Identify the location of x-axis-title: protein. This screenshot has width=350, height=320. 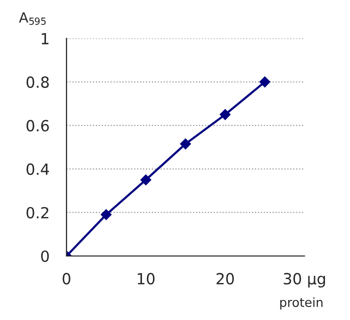
(301, 303).